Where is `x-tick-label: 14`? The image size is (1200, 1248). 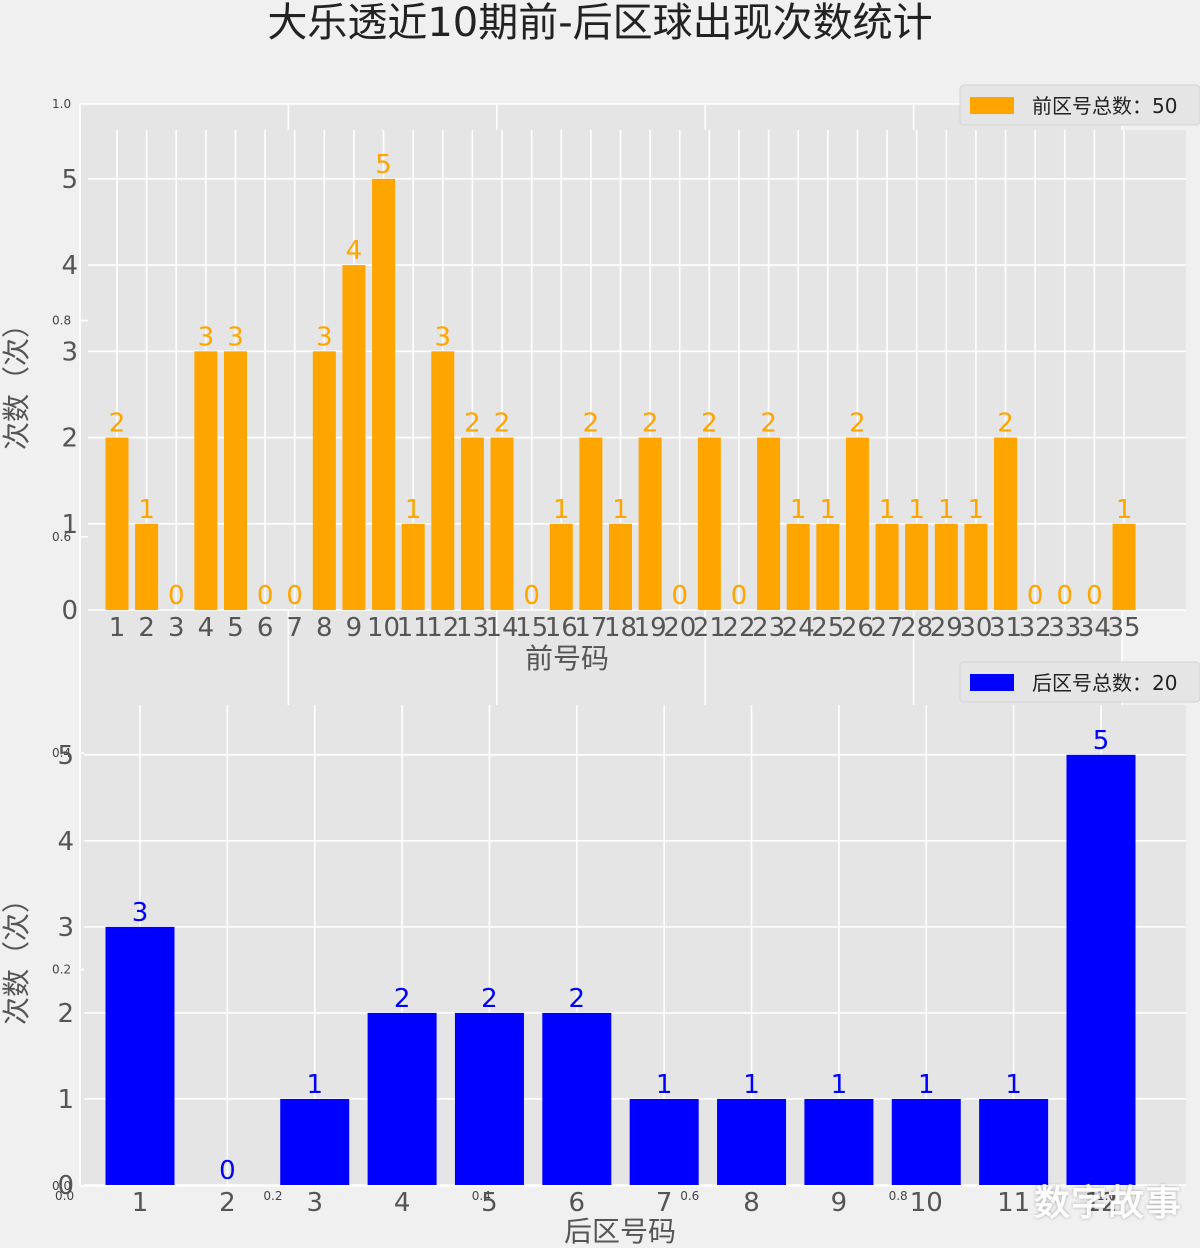
x-tick-label: 14 is located at coordinates (501, 628).